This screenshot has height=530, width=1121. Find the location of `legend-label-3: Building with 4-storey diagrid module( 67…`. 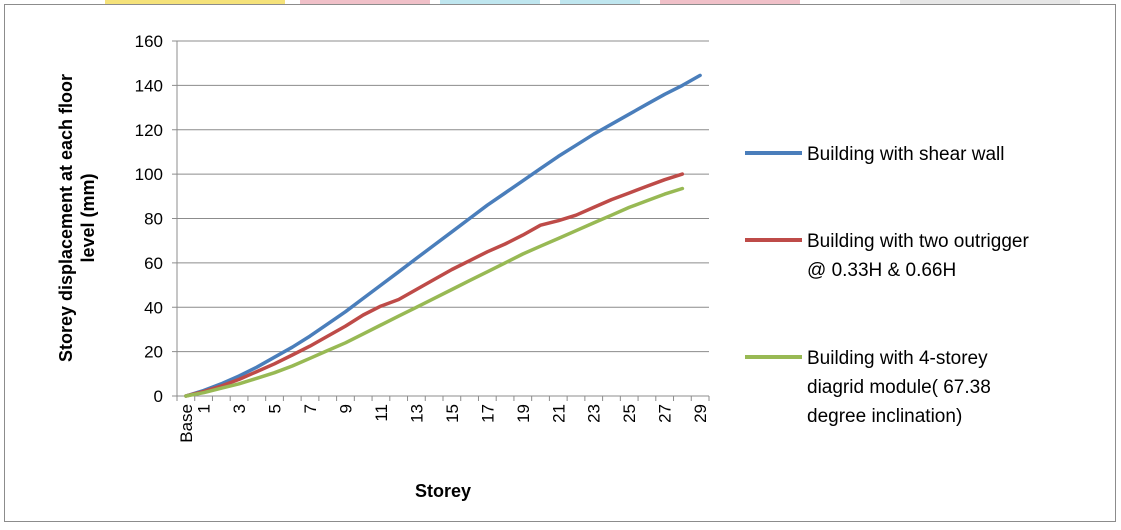

legend-label-3: Building with 4-storey diagrid module( 67… is located at coordinates (899, 387).